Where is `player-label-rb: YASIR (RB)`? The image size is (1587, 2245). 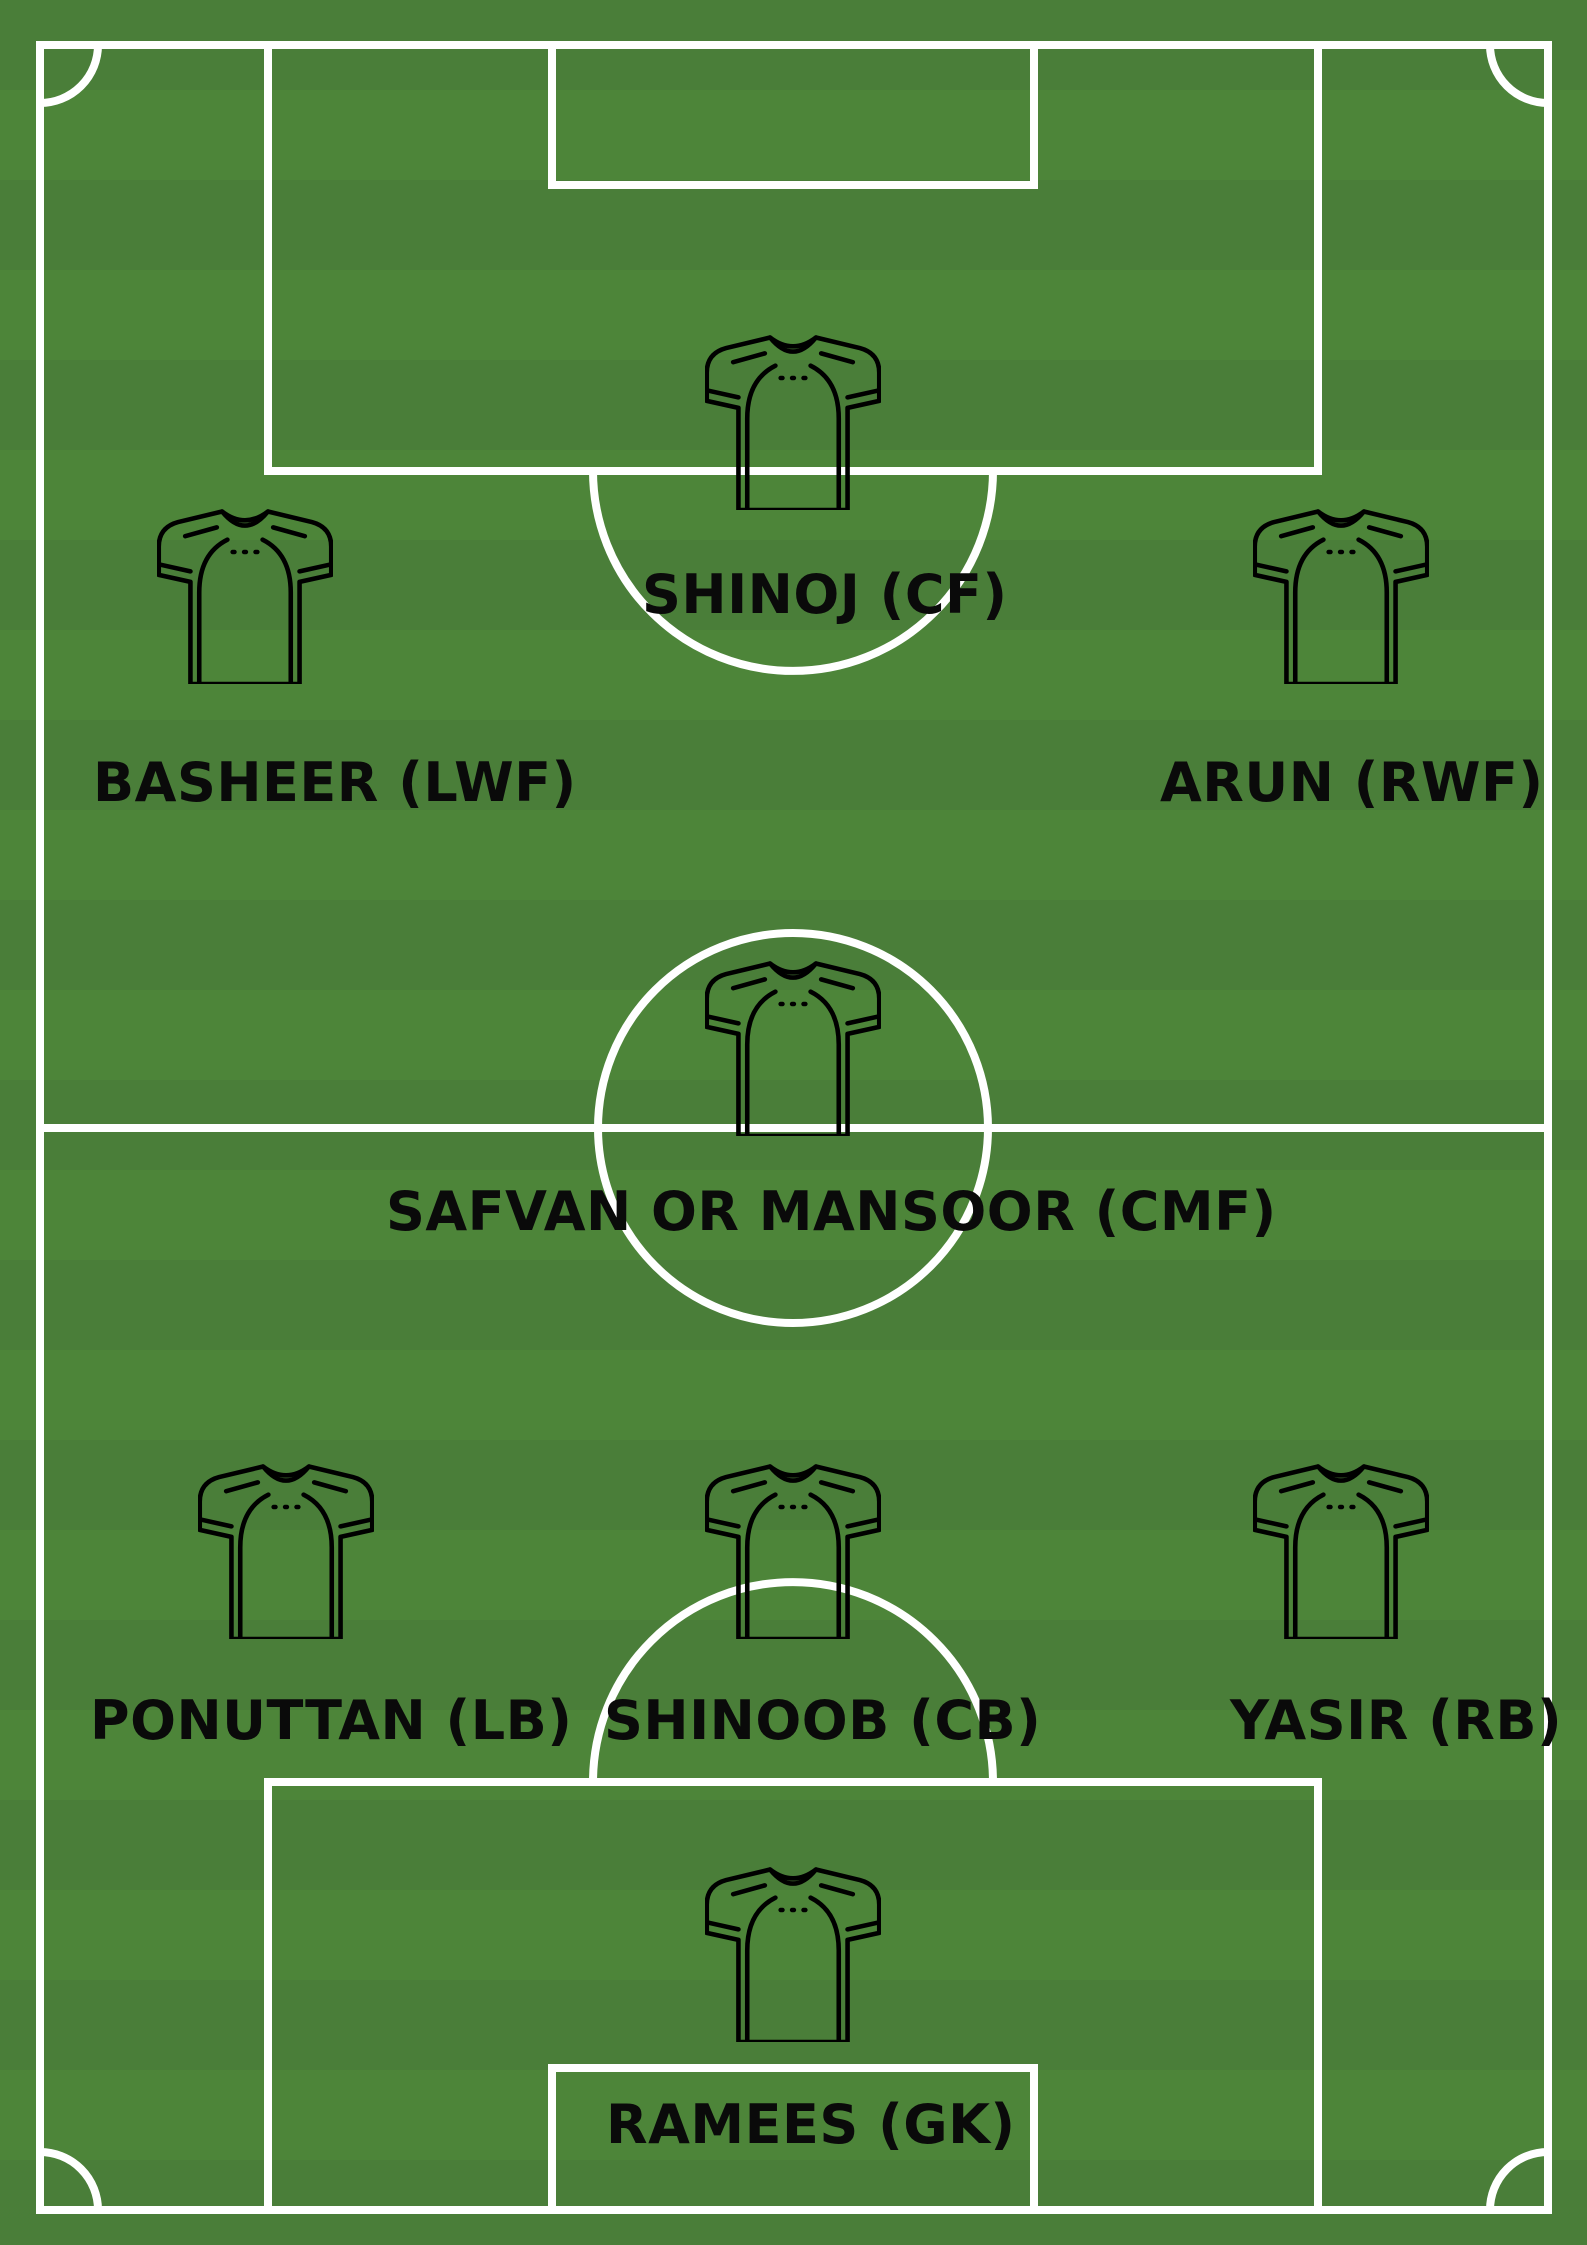 player-label-rb: YASIR (RB) is located at coordinates (1396, 1720).